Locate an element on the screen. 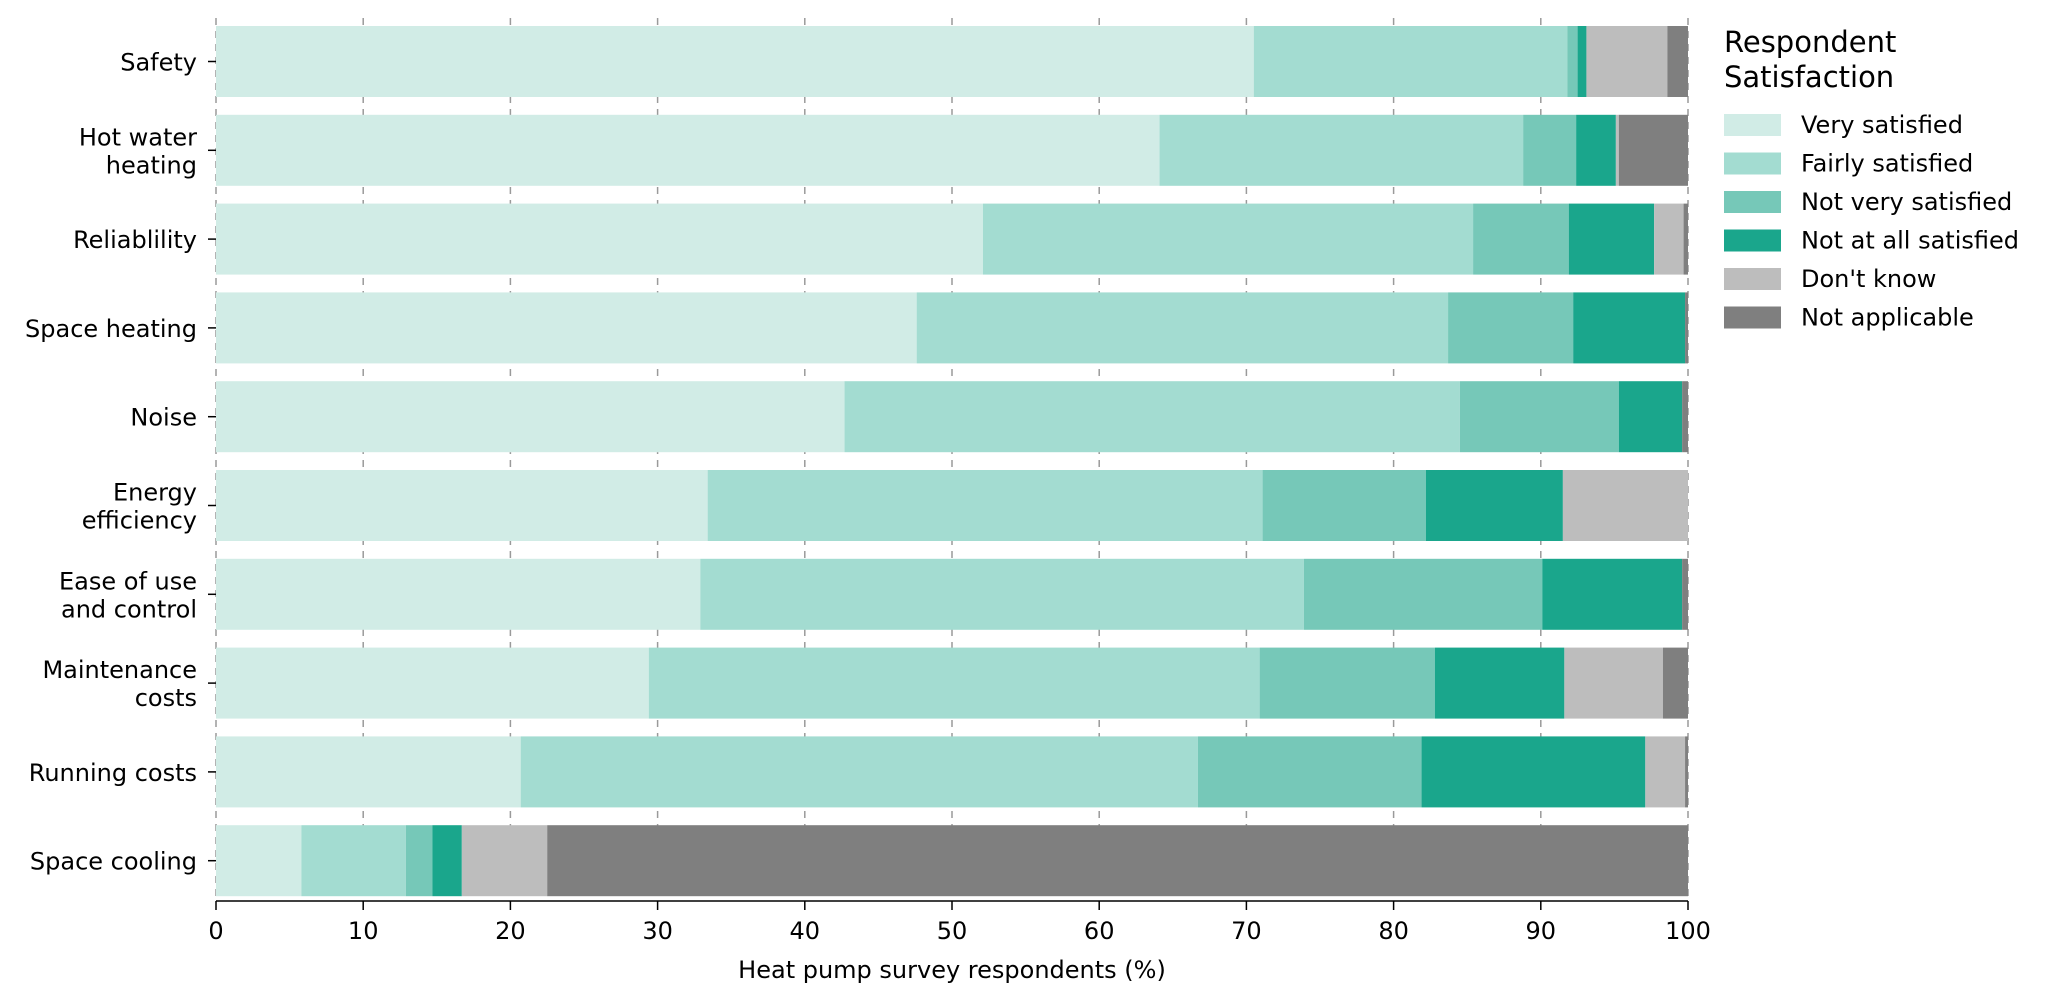 This screenshot has height=999, width=2048. x-axis-title: Heat pump survey respondents (%) is located at coordinates (952, 970).